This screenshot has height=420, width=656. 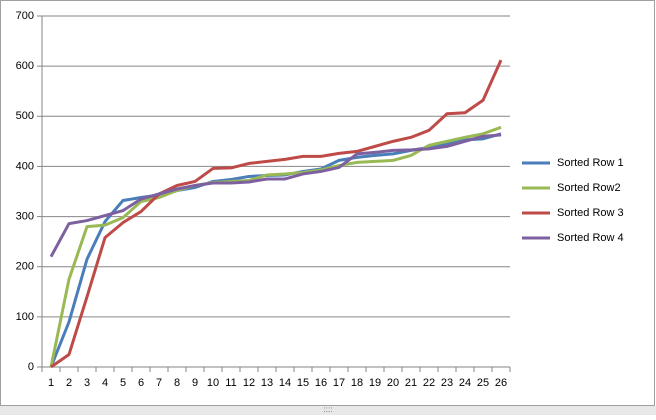 I want to click on x-tick-label: 4, so click(x=105, y=383).